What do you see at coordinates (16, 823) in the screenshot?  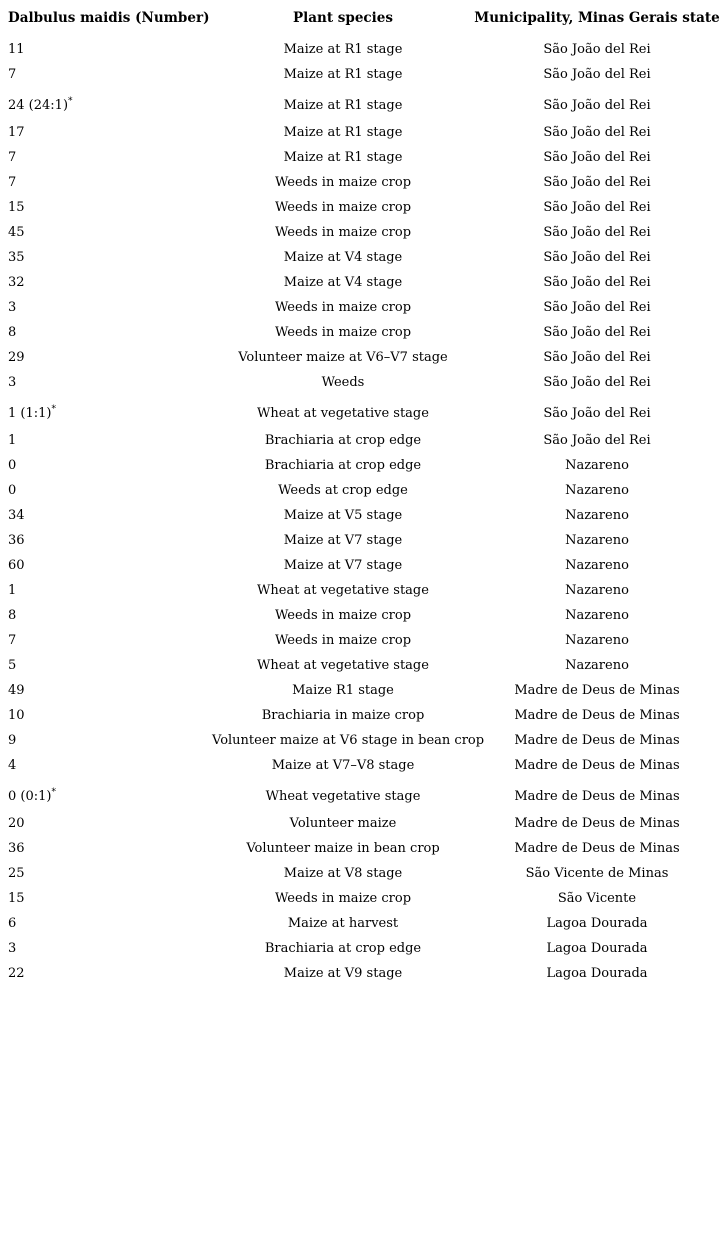 I see `cell-number: 20` at bounding box center [16, 823].